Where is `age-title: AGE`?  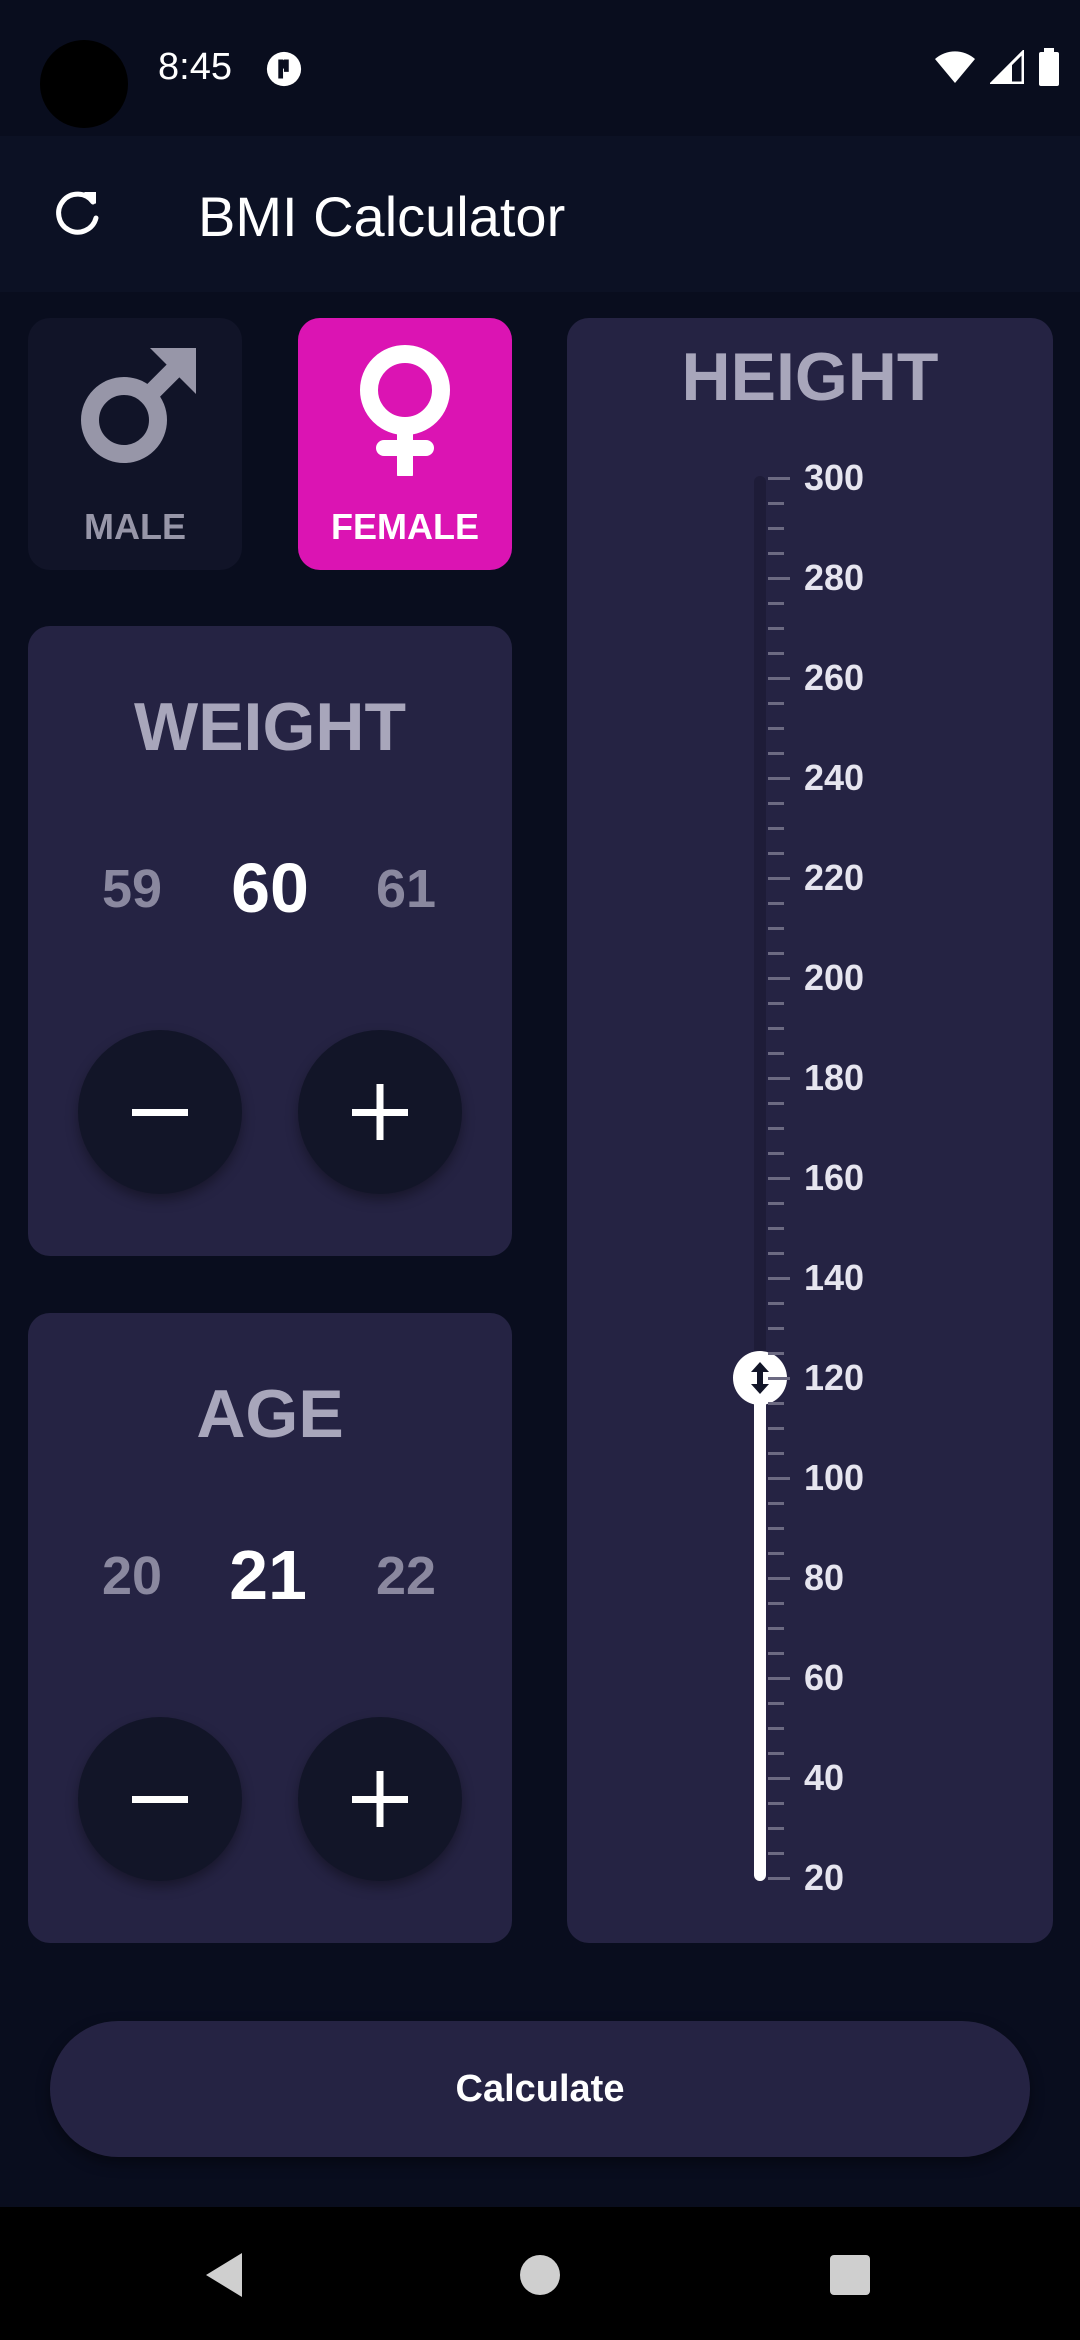
age-title: AGE is located at coordinates (270, 1414).